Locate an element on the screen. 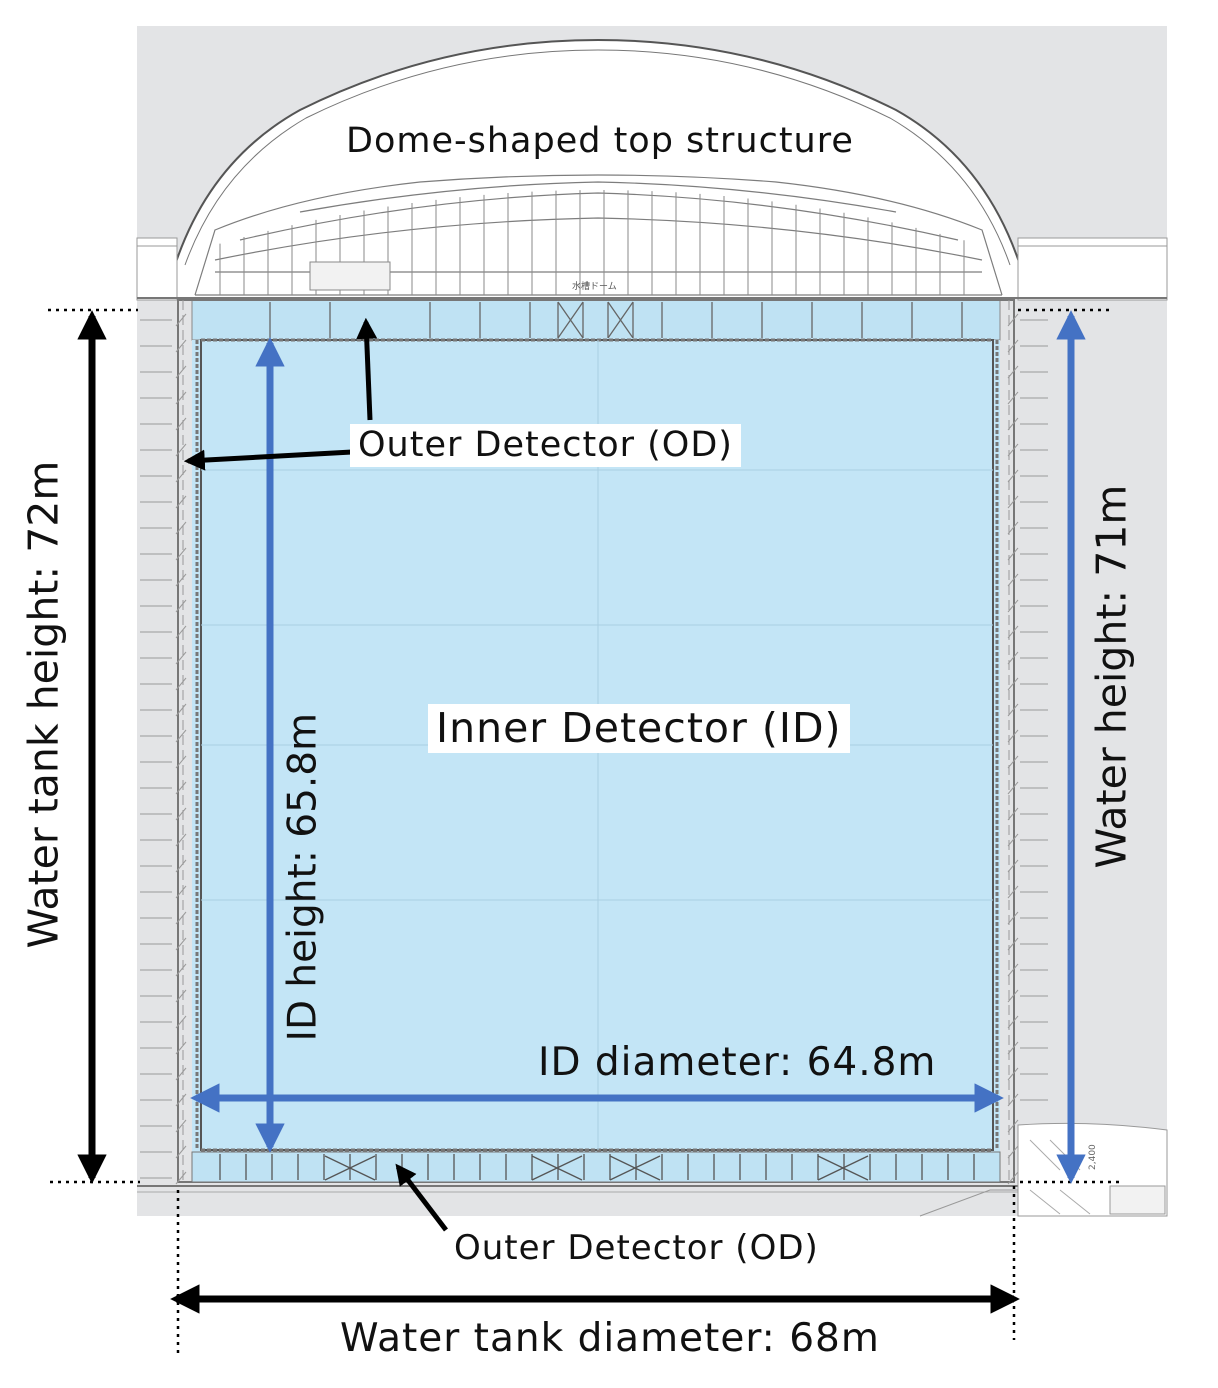 The image size is (1218, 1388). id-diameter-label: ID diameter: 64.8m is located at coordinates (737, 1062).